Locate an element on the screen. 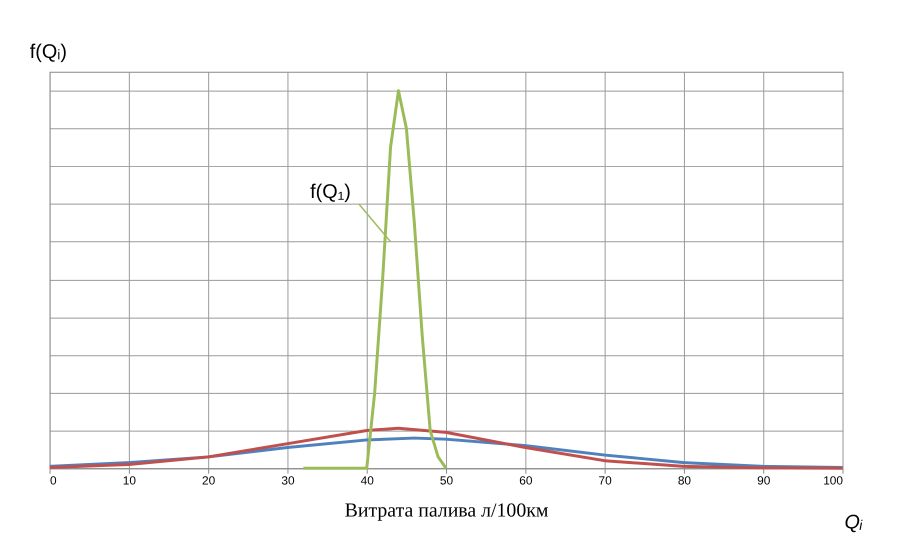 Image resolution: width=902 pixels, height=559 pixels. x-tick-label: 60 is located at coordinates (526, 481).